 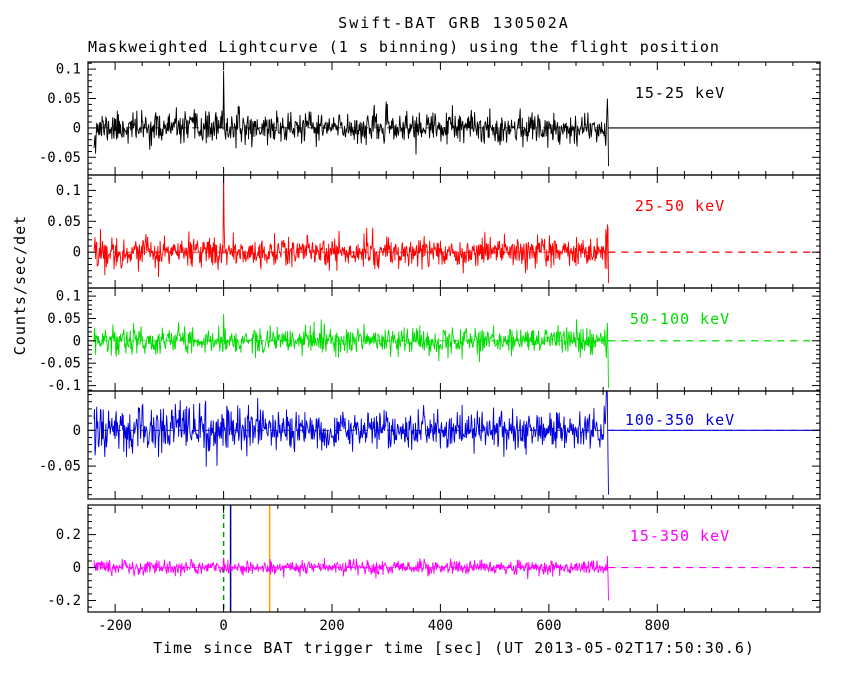 I want to click on y-axis-label: Counts/sec/det, so click(x=20, y=285).